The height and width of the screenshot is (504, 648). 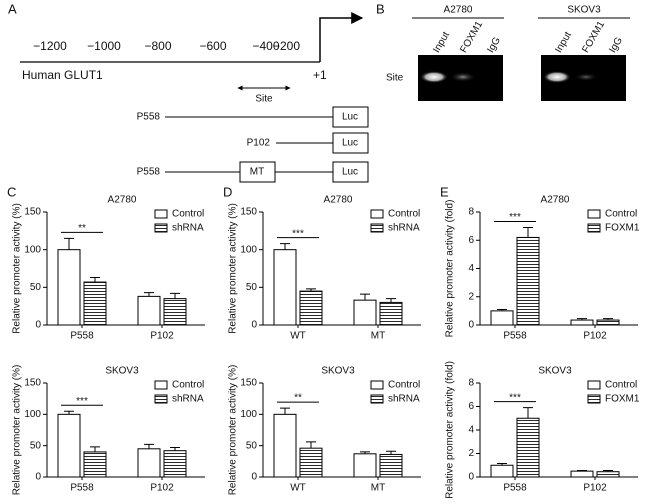 What do you see at coordinates (298, 336) in the screenshot?
I see `x-tick-label: WT` at bounding box center [298, 336].